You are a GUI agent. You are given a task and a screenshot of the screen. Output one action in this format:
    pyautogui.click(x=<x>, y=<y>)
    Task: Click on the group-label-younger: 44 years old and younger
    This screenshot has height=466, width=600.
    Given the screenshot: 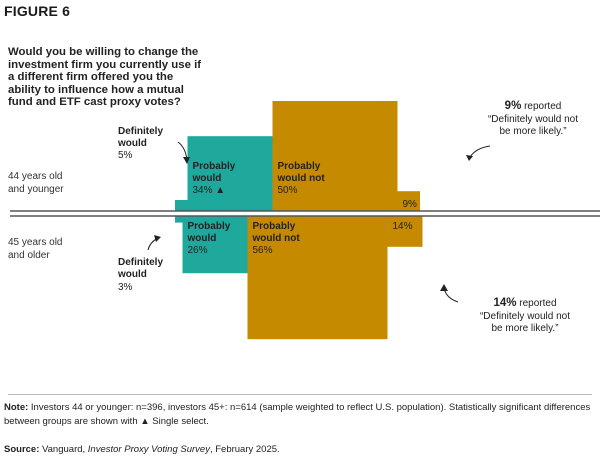 What is the action you would take?
    pyautogui.click(x=36, y=183)
    